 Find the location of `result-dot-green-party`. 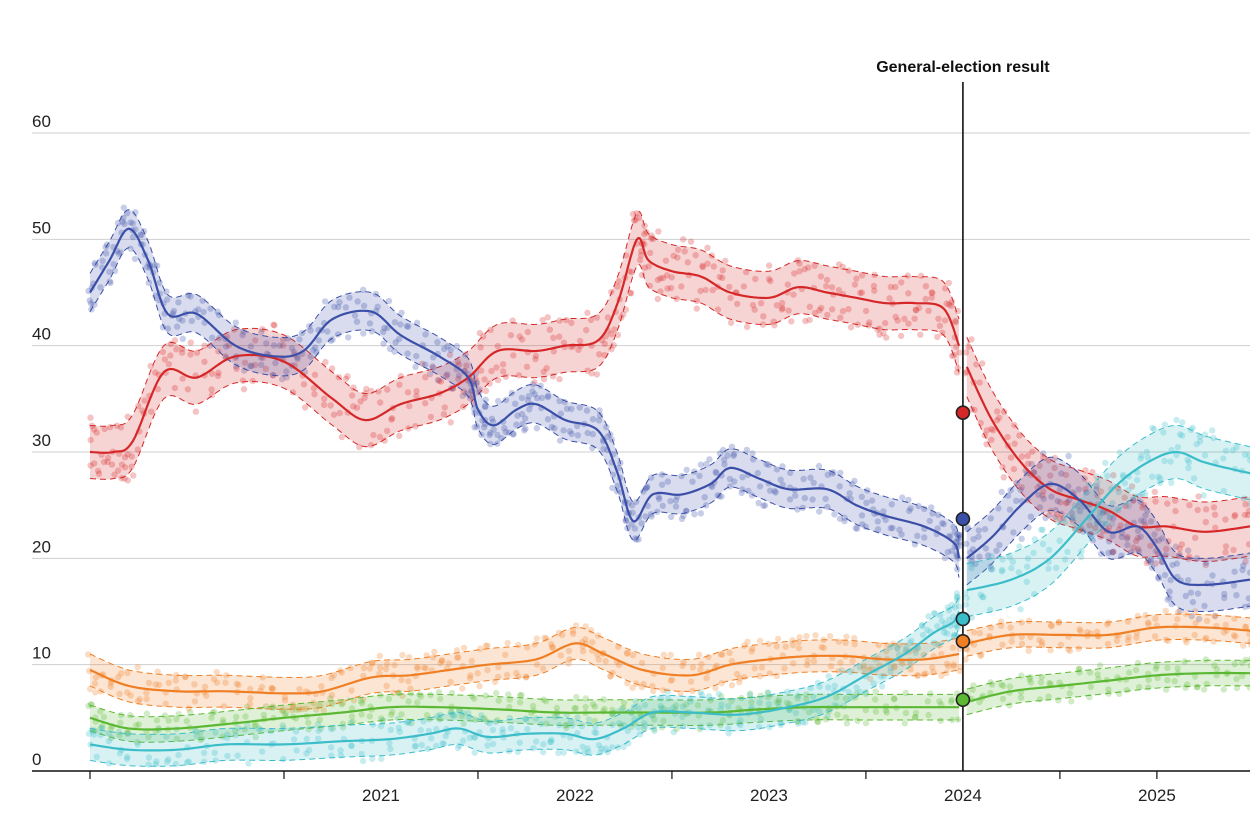

result-dot-green-party is located at coordinates (963, 700).